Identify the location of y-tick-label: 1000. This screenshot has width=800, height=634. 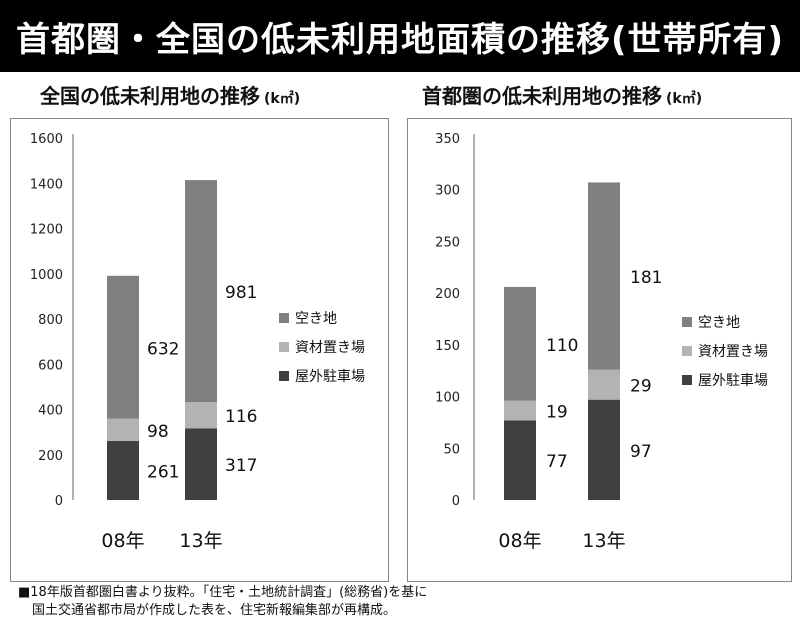
(46, 275).